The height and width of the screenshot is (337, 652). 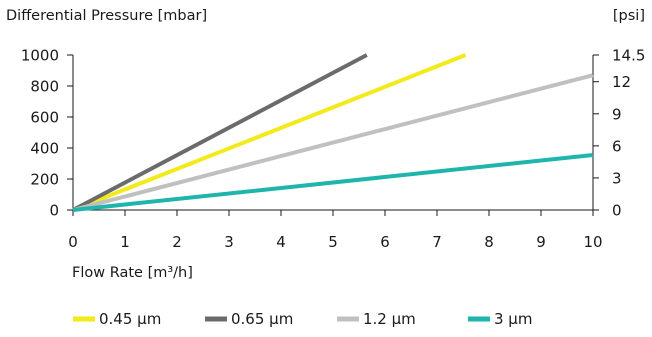 I want to click on legend-label-2: 1.2 μm, so click(x=389, y=319).